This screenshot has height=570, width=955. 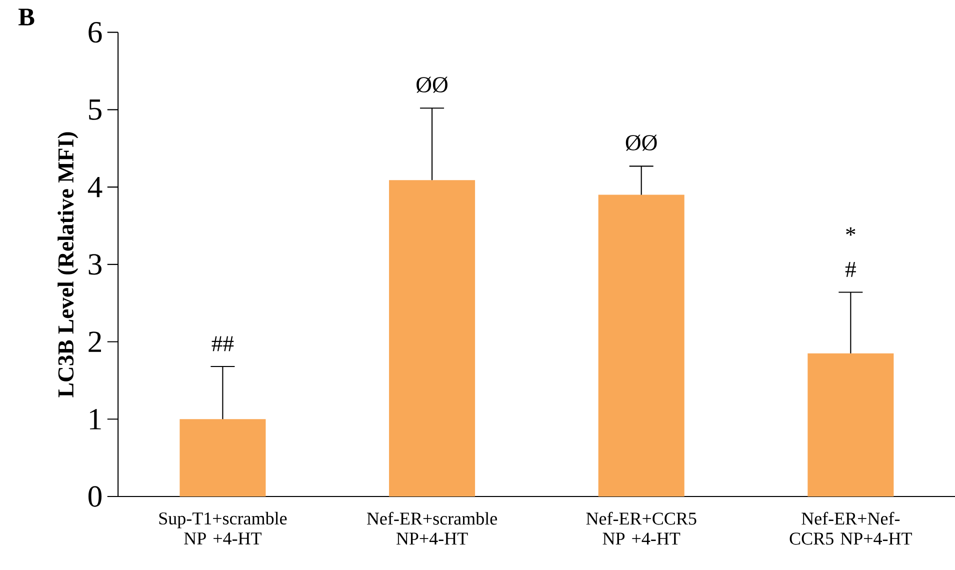 I want to click on x-tick-label: Nef-ER+CCR5 NP +4-HT, so click(x=641, y=528).